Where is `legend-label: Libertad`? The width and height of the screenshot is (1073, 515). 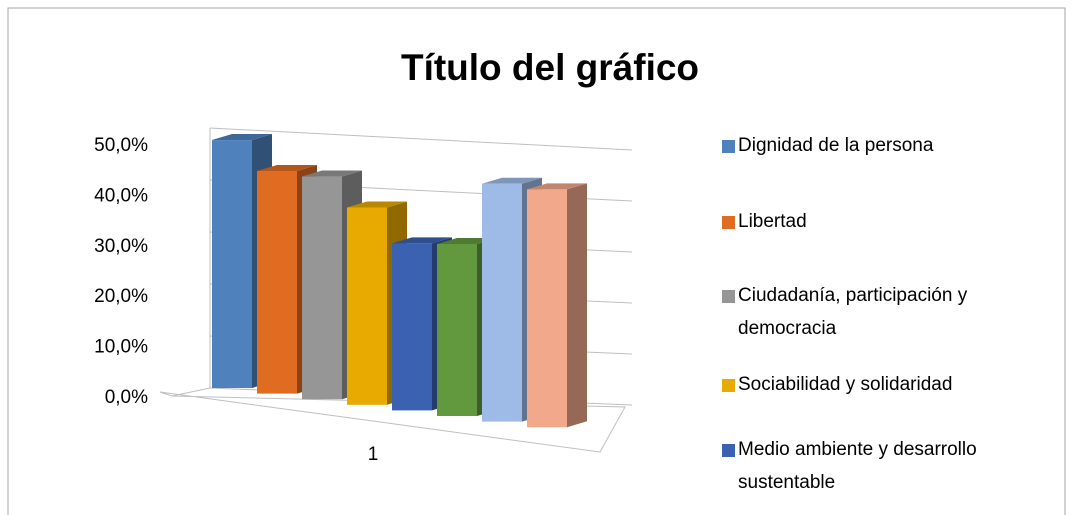
legend-label: Libertad is located at coordinates (772, 221).